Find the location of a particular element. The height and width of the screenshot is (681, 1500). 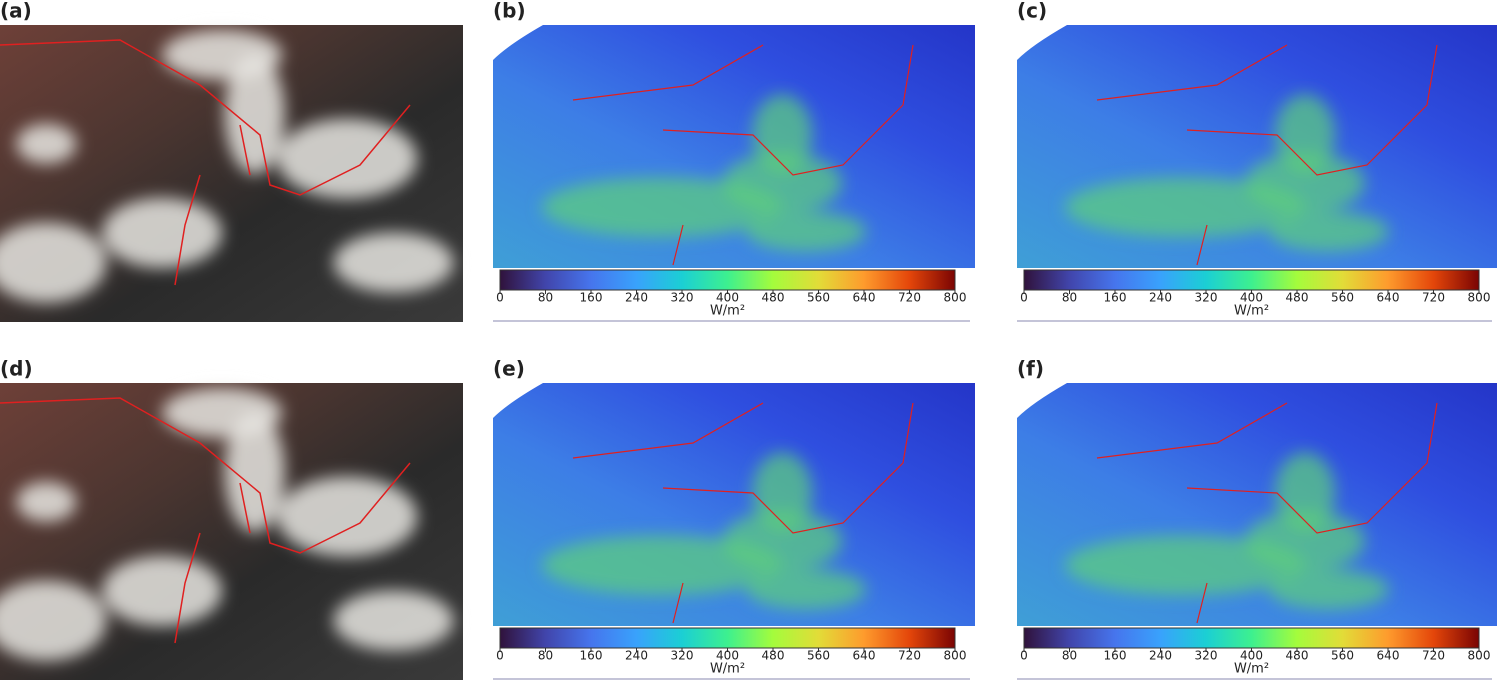

panel-label: (e) is located at coordinates (509, 369).